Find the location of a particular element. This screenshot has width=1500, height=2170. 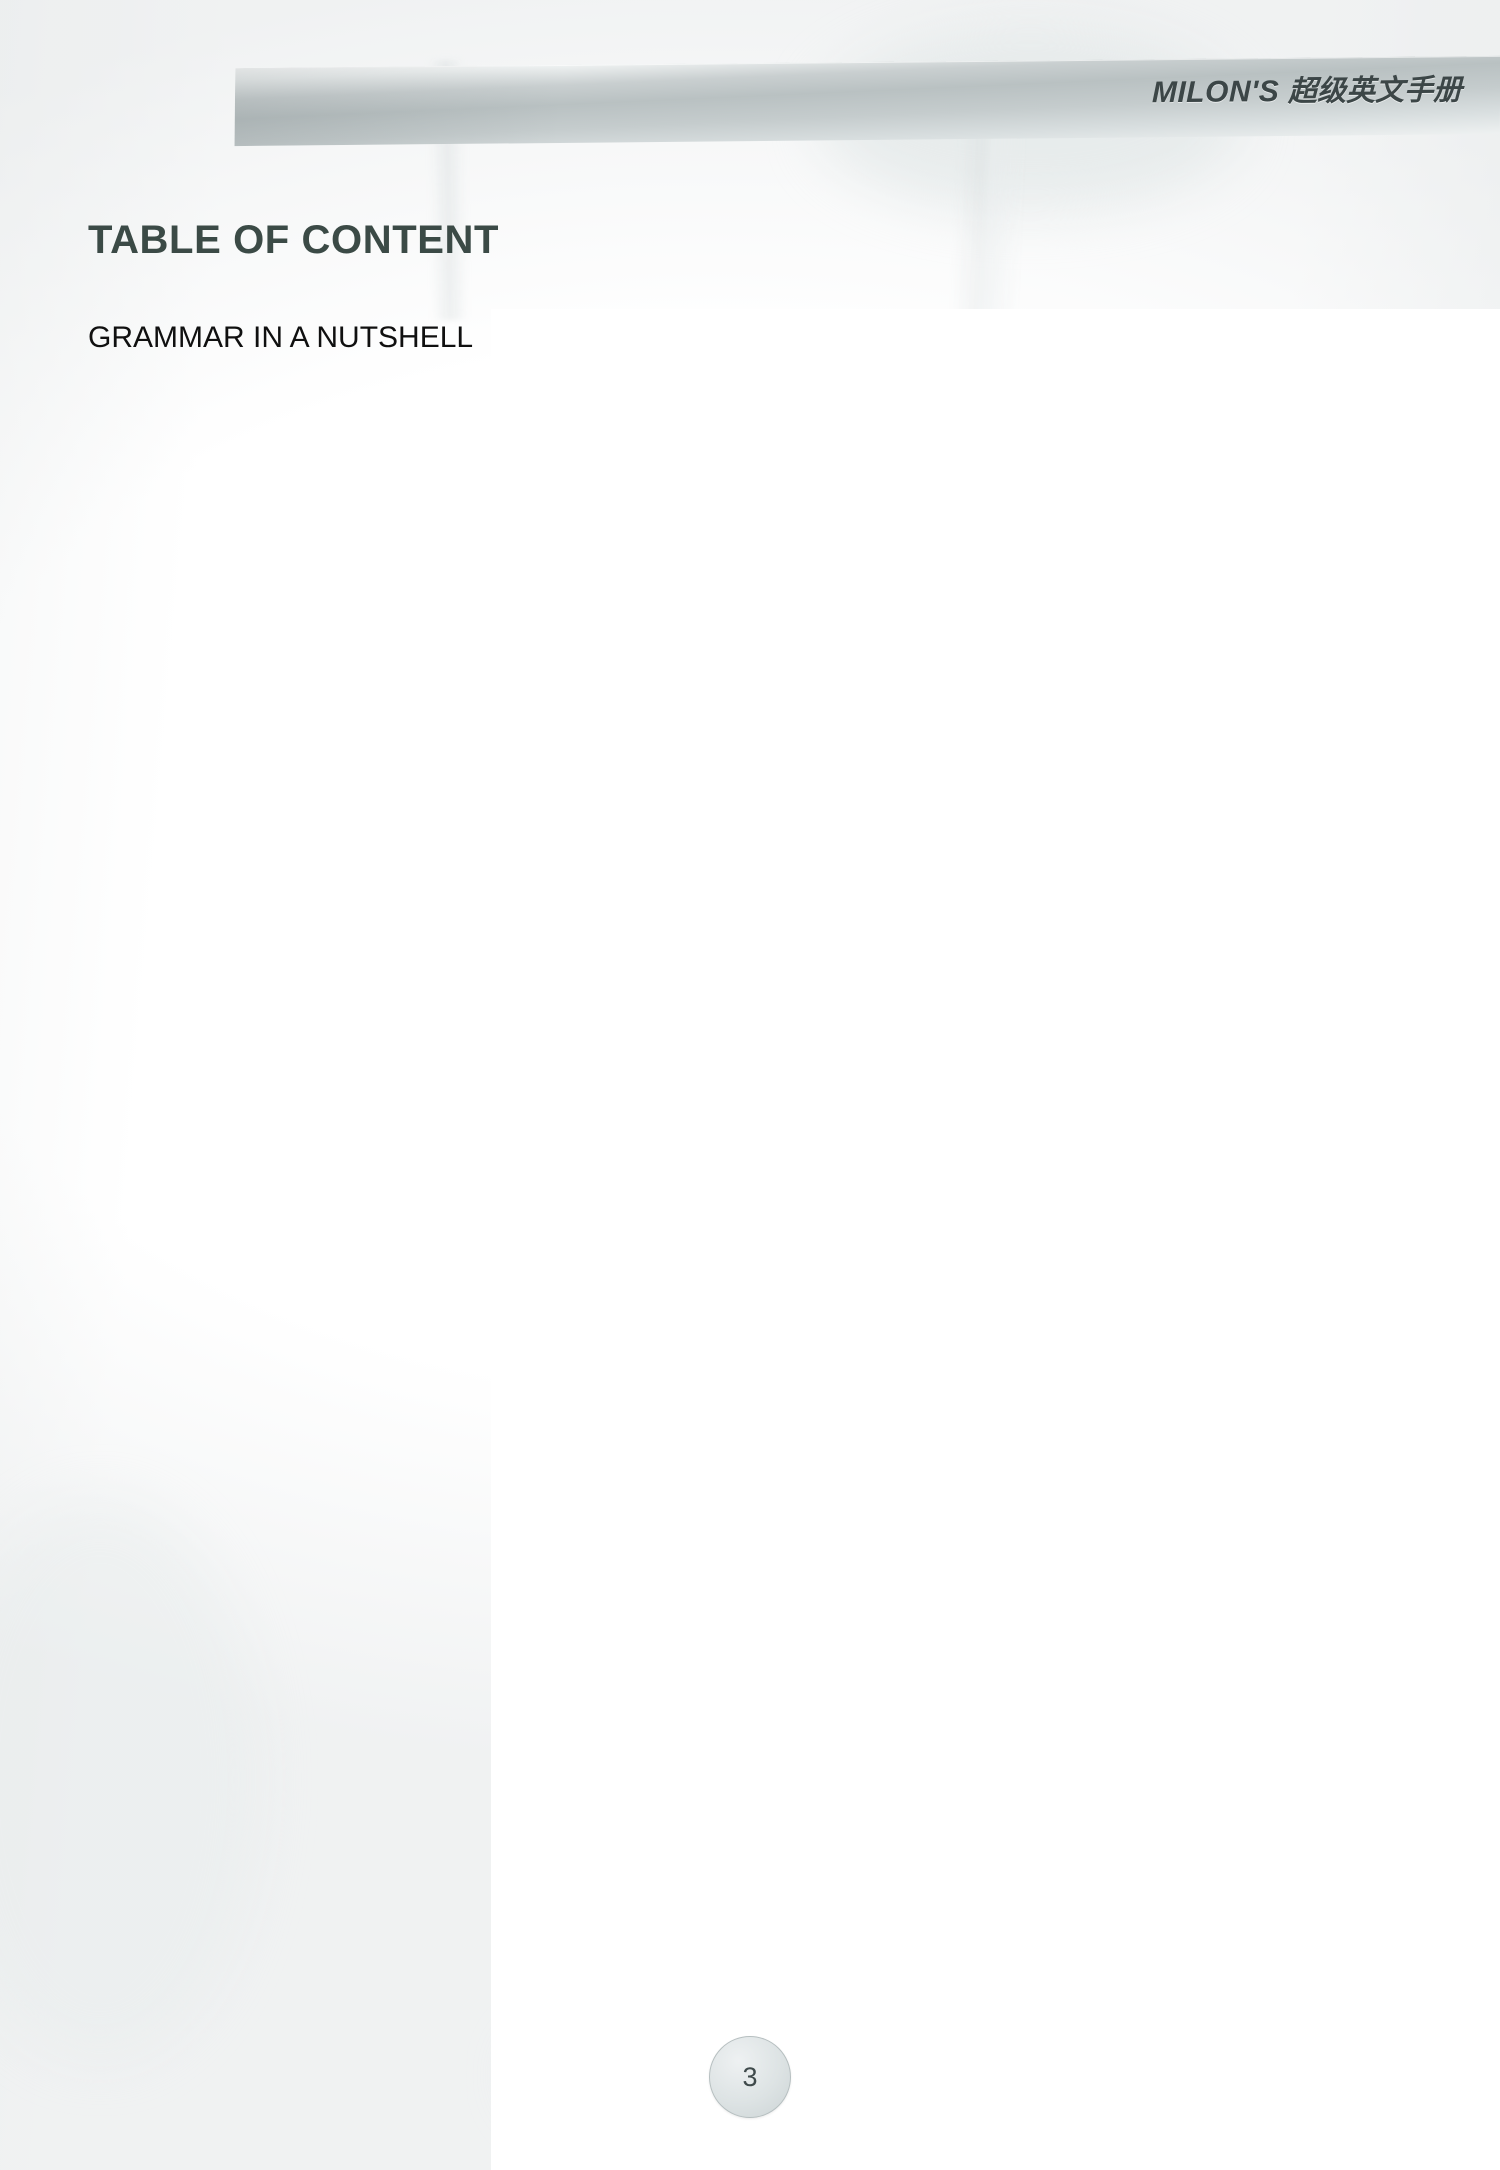

page-title: TABLE OF CONTENT is located at coordinates (294, 240).